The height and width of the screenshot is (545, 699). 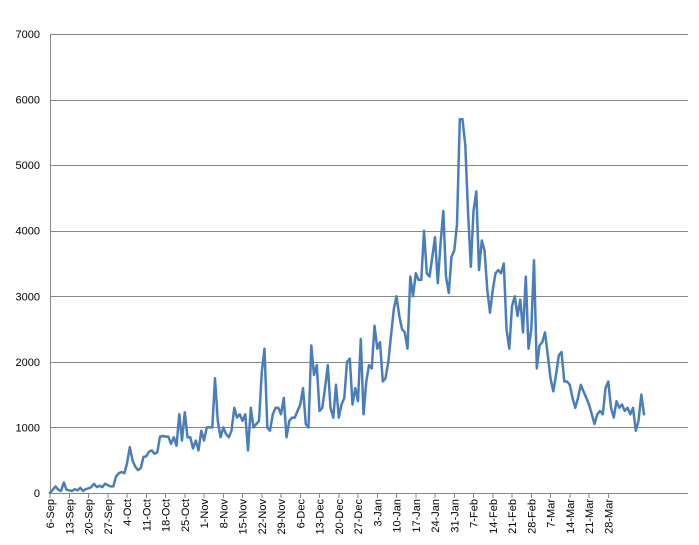 I want to click on x-tick-label: 28-Mar, so click(x=609, y=516).